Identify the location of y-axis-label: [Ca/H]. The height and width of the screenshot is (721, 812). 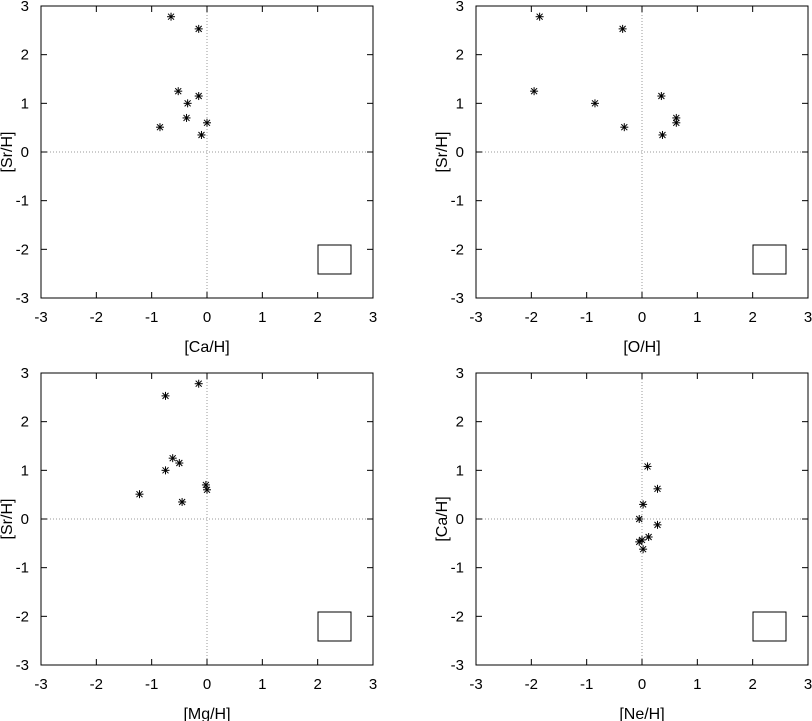
(442, 518).